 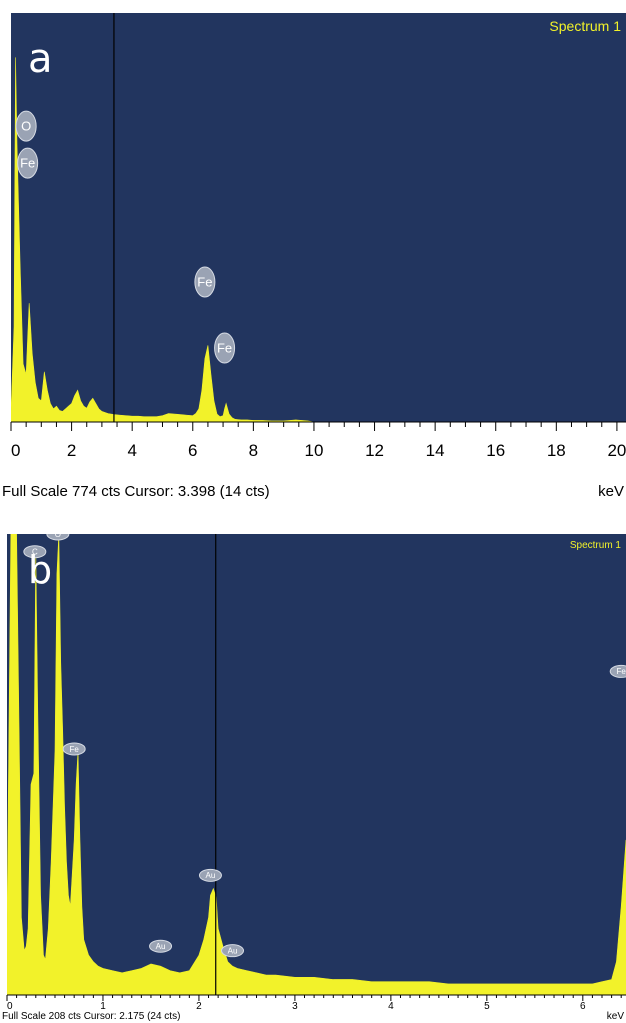 I want to click on peak-label-text: C, so click(x=35, y=552).